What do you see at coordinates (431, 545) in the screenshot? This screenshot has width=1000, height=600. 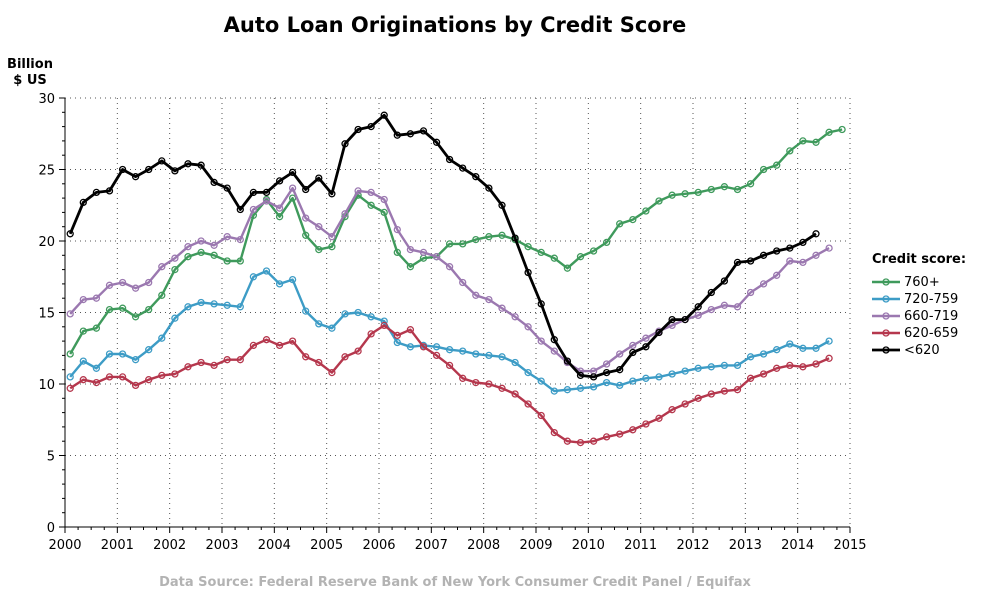 I see `x-tick-label-2007: 2007` at bounding box center [431, 545].